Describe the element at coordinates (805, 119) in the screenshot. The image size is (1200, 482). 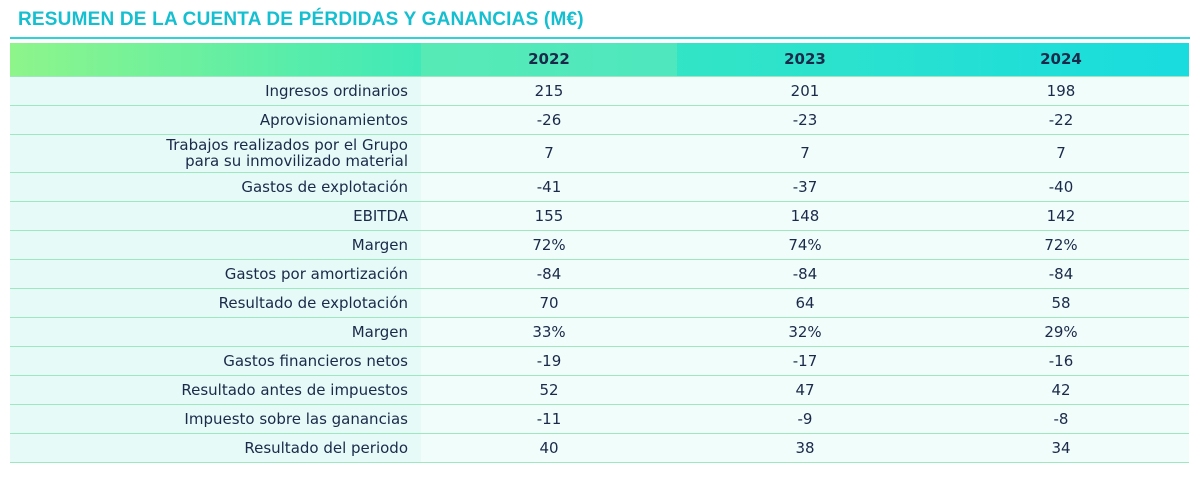
I see `value-cell-2023: -23` at that location.